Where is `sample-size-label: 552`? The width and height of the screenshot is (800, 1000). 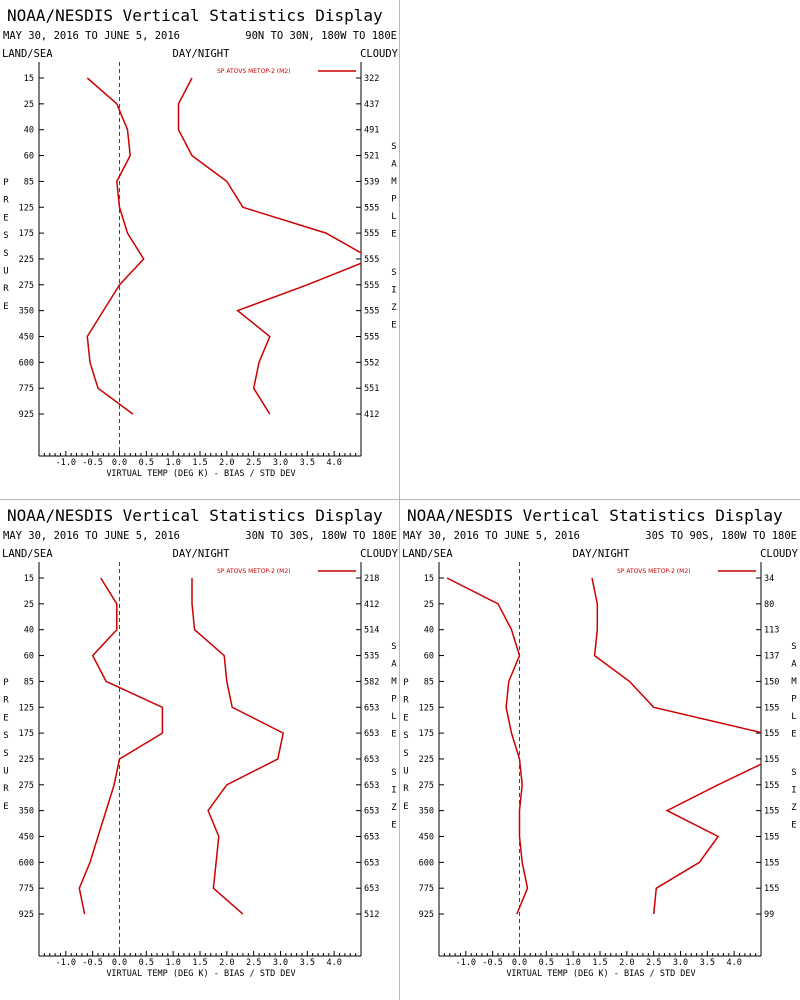
sample-size-label: 552 is located at coordinates (371, 363).